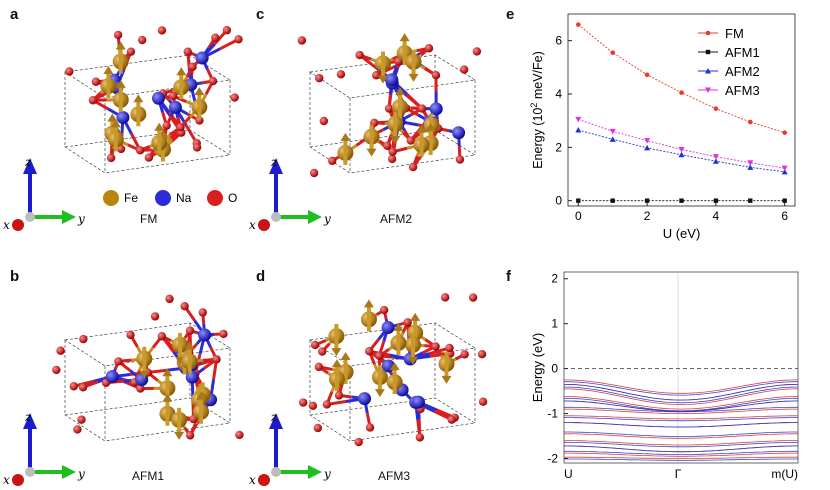  Describe the element at coordinates (558, 41) in the screenshot. I see `y-tick-label: 6` at that location.